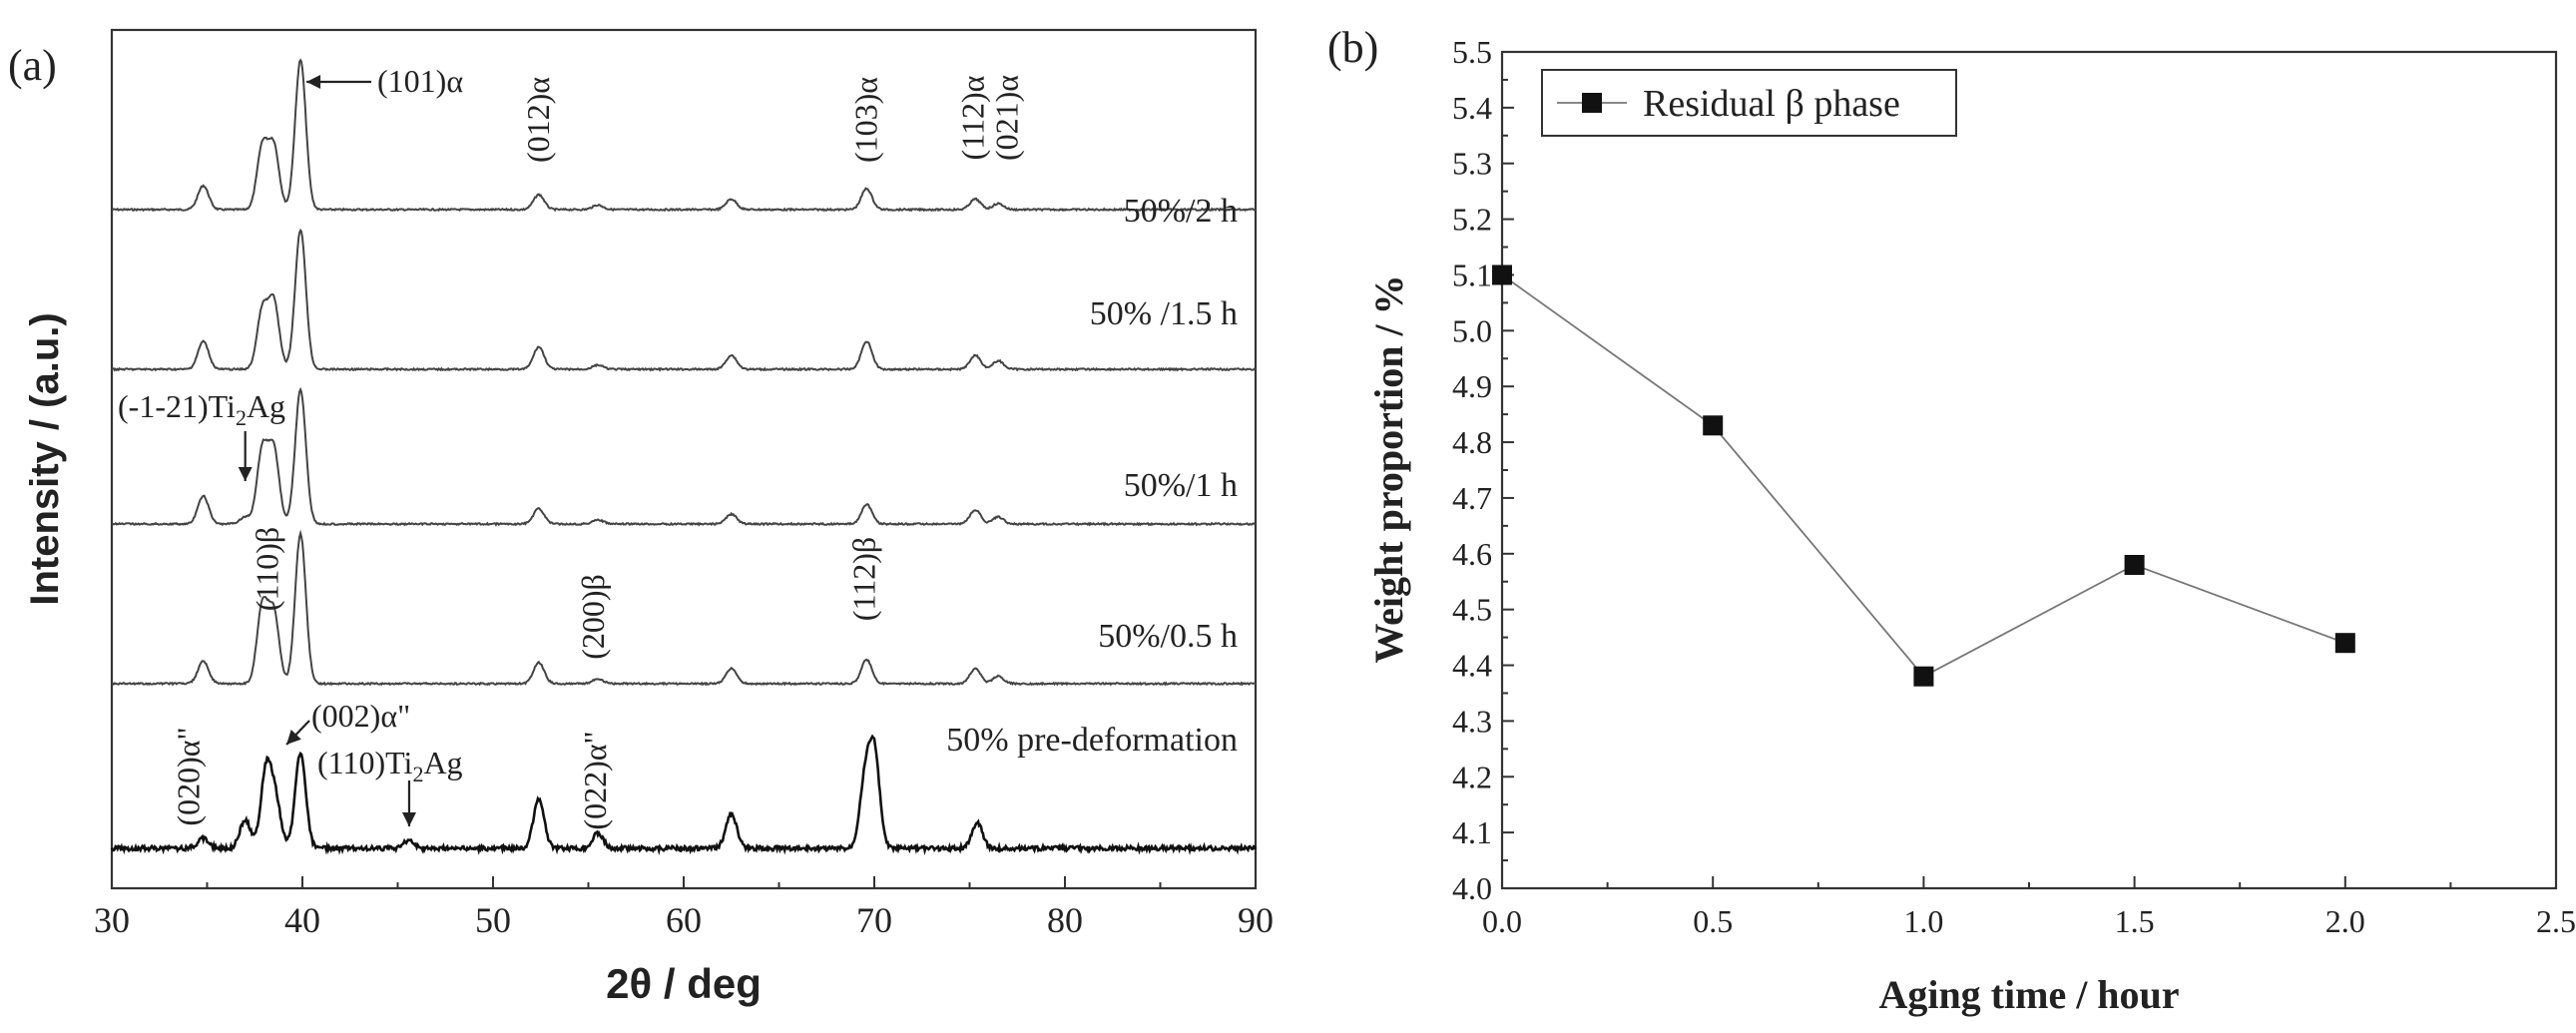  What do you see at coordinates (1181, 486) in the screenshot?
I see `xrd-trace-label: 50%/1 h` at bounding box center [1181, 486].